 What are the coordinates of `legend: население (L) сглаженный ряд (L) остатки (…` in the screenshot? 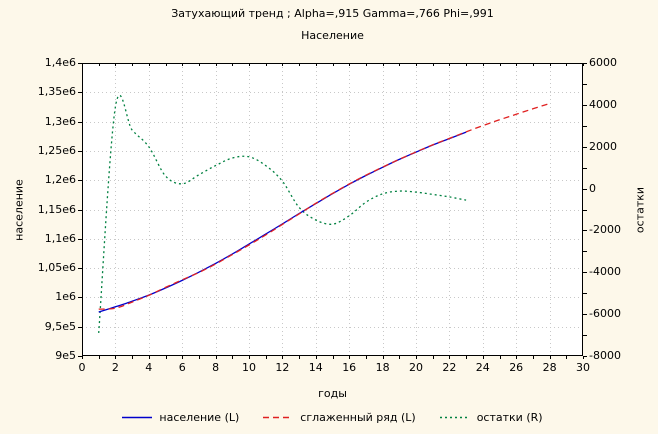 It's located at (332, 417).